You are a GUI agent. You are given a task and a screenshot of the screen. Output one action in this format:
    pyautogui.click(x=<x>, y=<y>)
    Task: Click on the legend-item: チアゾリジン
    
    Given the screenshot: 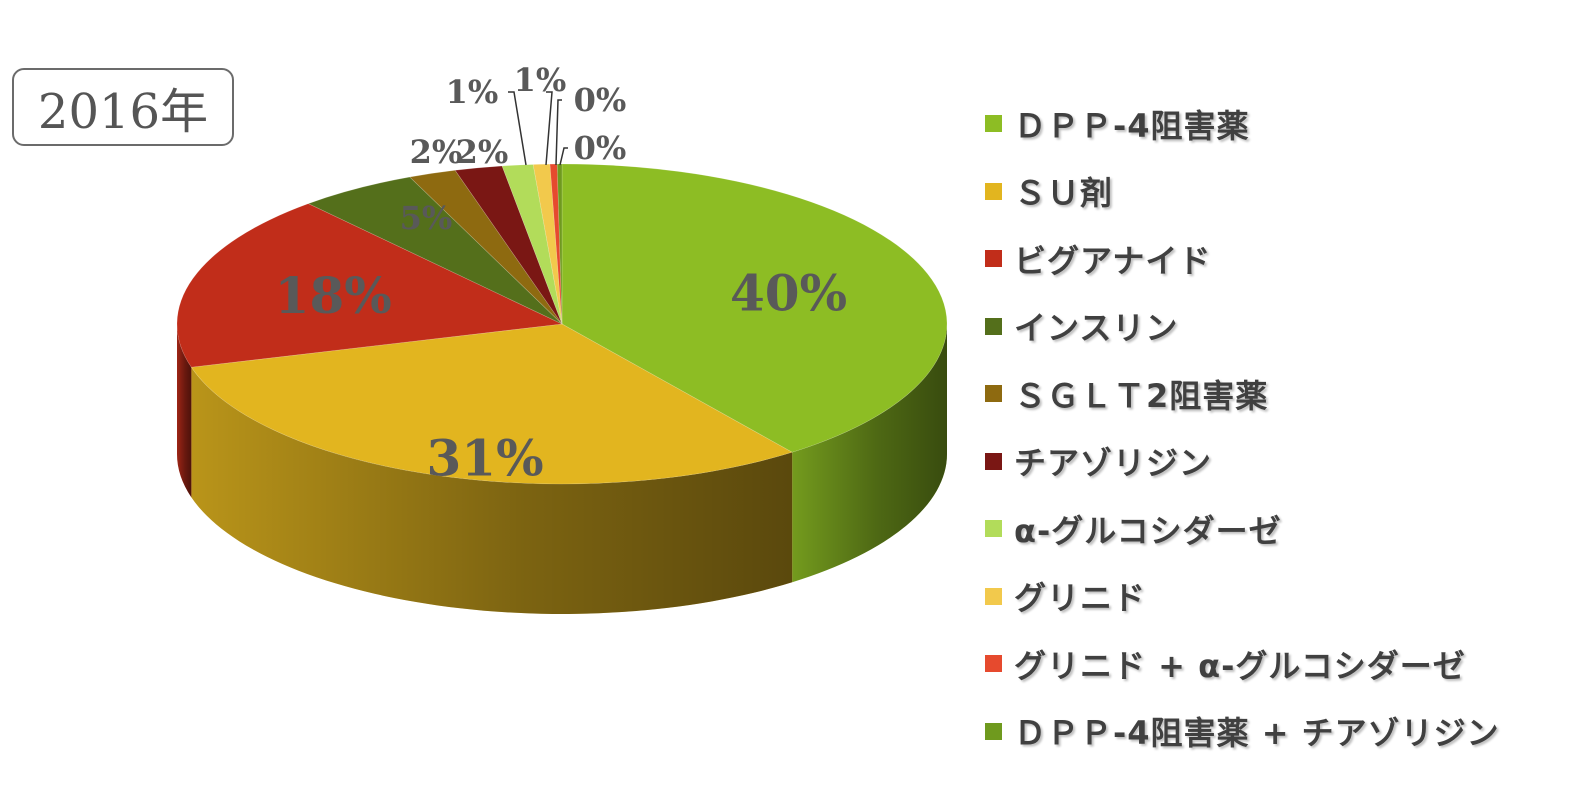 What is the action you would take?
    pyautogui.click(x=1242, y=462)
    